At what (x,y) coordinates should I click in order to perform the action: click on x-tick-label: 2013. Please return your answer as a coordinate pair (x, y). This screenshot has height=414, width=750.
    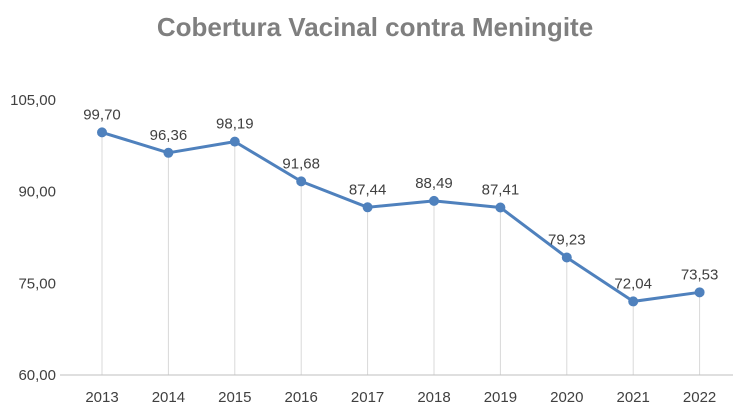
    Looking at the image, I should click on (101, 397).